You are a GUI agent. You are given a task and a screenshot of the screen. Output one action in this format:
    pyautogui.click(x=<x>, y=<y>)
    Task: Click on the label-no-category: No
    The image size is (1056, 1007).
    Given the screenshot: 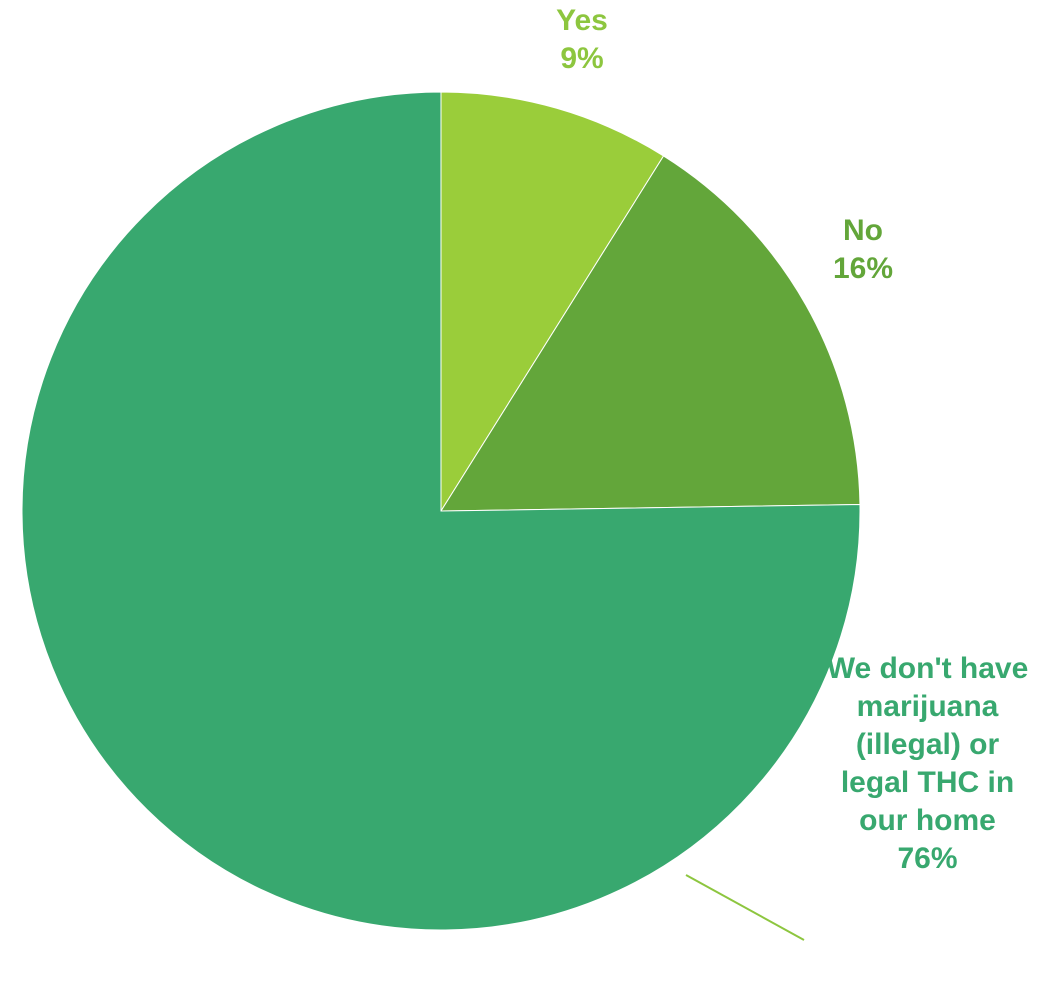 What is the action you would take?
    pyautogui.click(x=863, y=230)
    